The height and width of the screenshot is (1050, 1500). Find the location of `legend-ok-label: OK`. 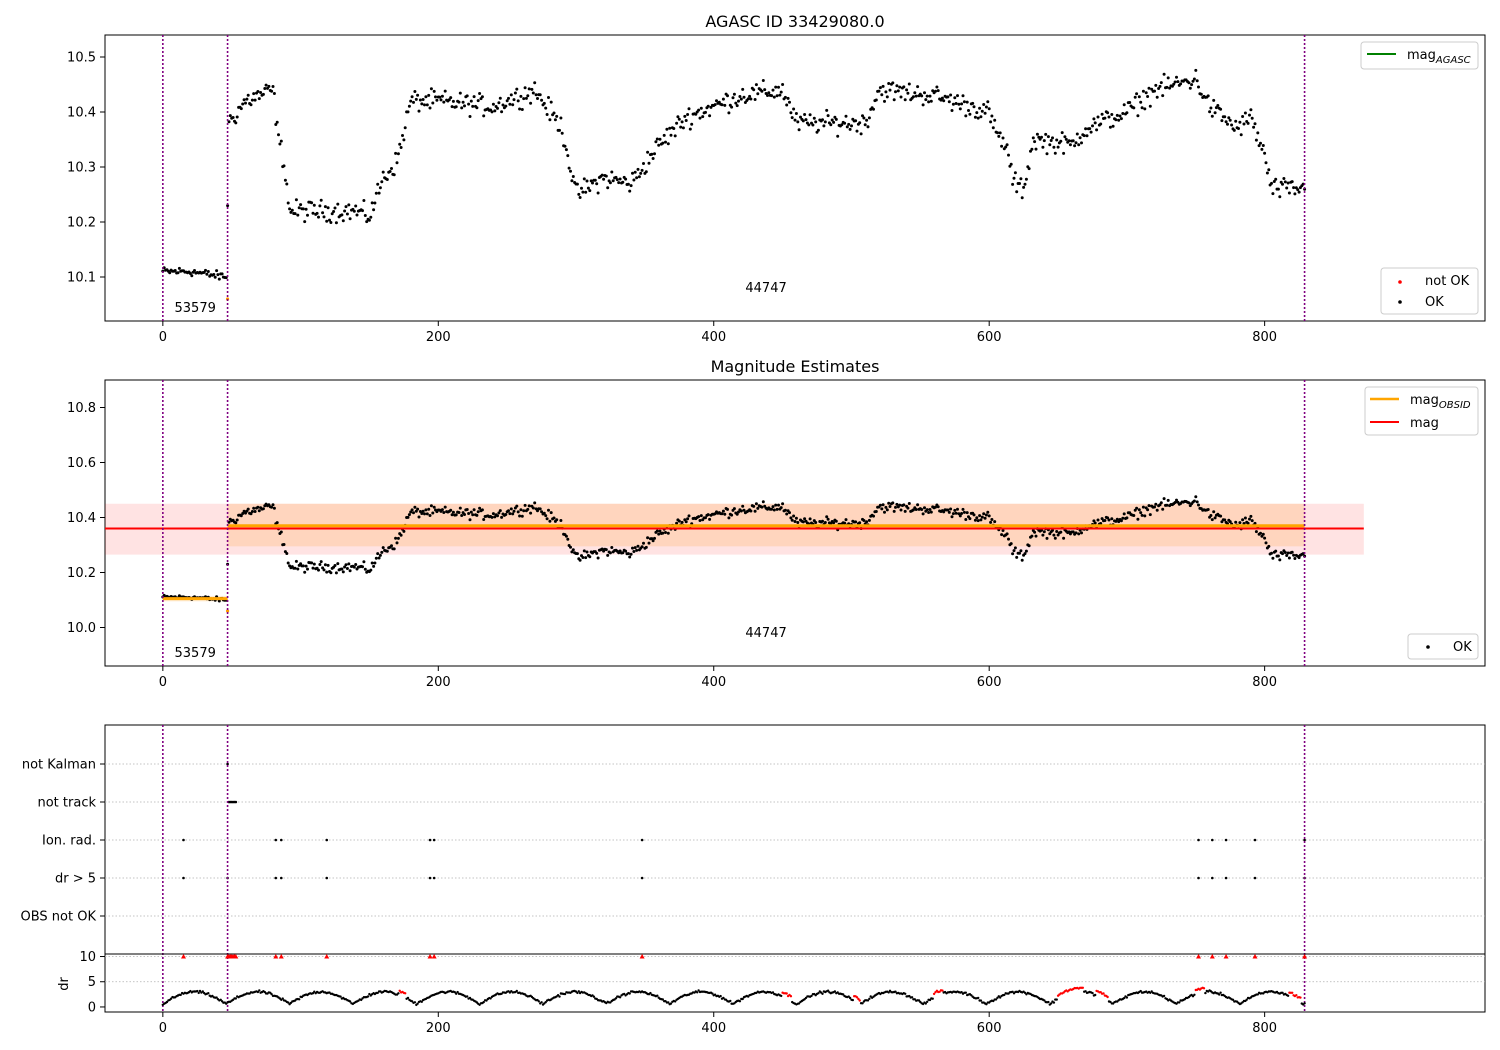

legend-ok-label: OK is located at coordinates (1434, 302).